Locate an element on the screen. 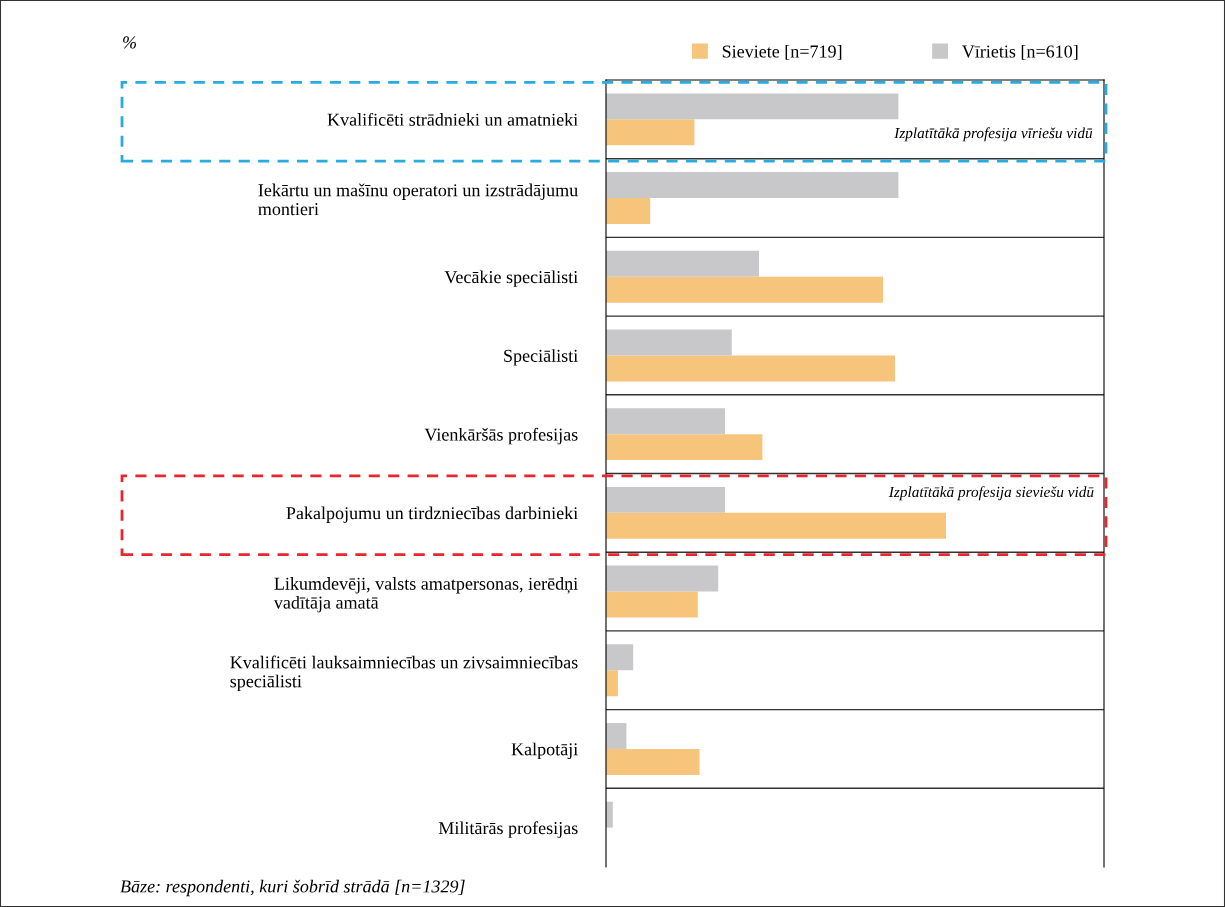  y-tick-label: Pakalpojumu un tirdzniecības darbinieki is located at coordinates (432, 514).